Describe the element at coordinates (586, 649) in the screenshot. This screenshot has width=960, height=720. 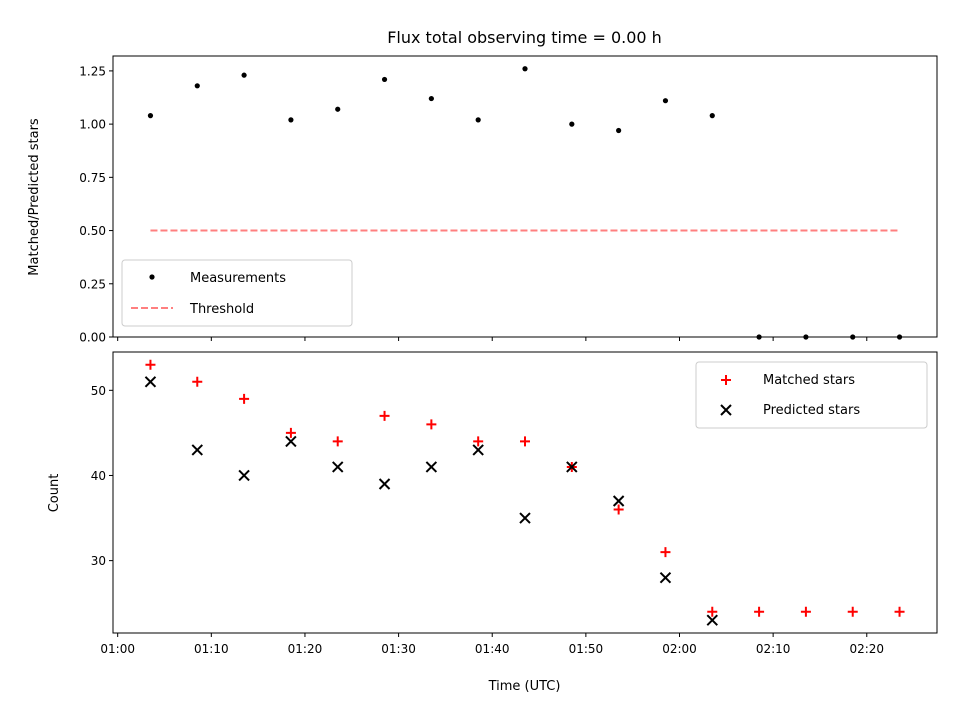
I see `bottom-xtick-label: 01:50` at that location.